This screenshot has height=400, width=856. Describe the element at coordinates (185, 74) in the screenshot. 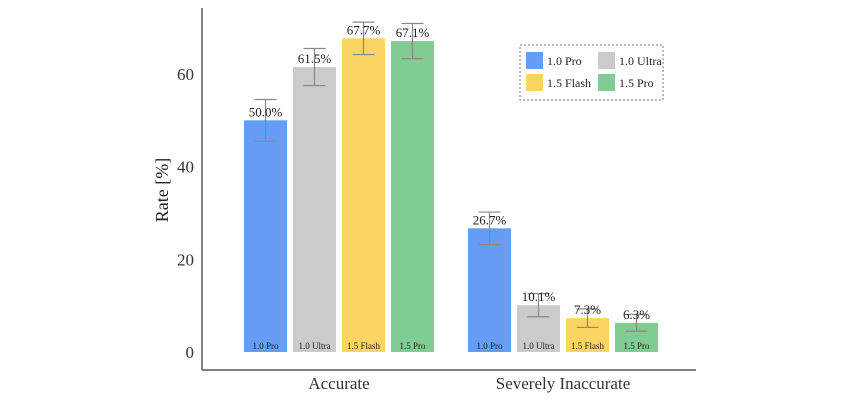

I see `y-tick-label: 60` at that location.